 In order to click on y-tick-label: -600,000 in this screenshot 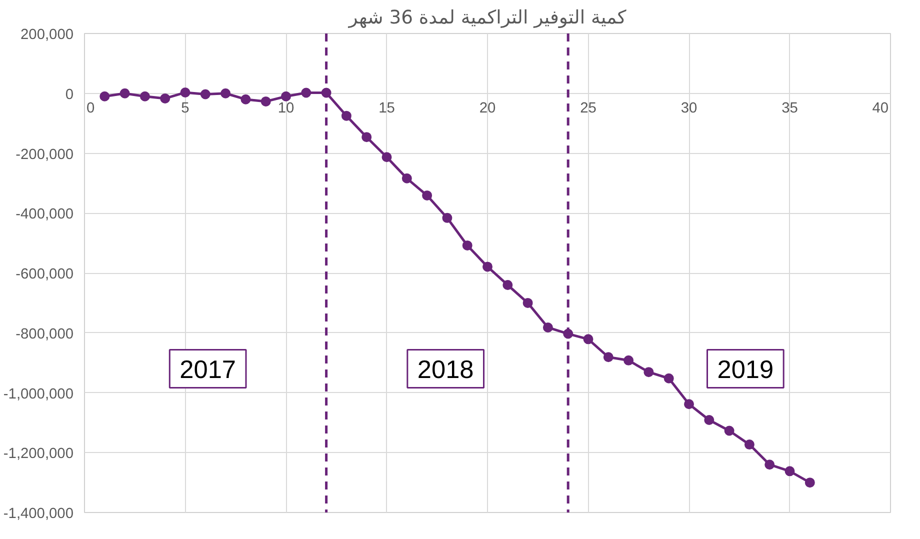, I will do `click(45, 274)`.